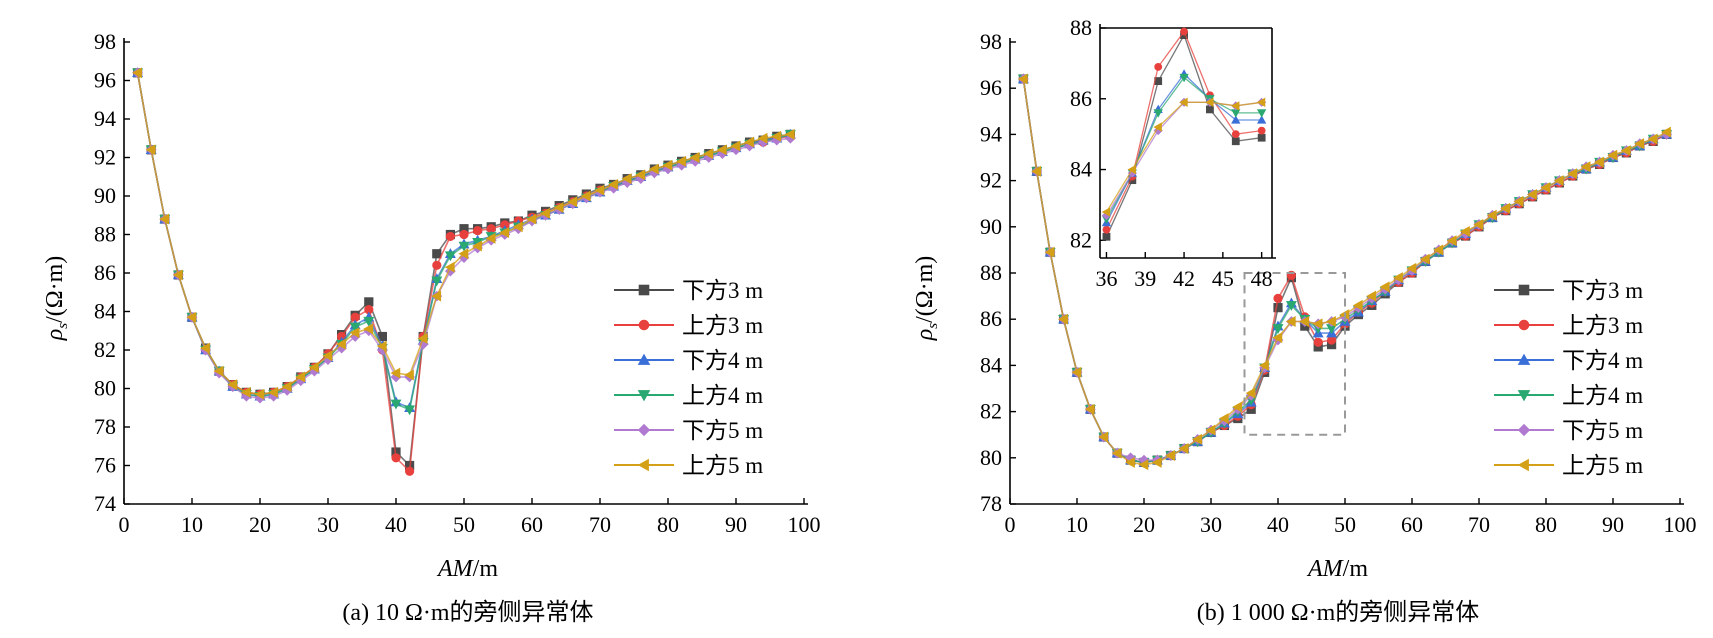 The width and height of the screenshot is (1713, 638). Describe the element at coordinates (105, 388) in the screenshot. I see `panel-a-y-tick-label: 80` at that location.